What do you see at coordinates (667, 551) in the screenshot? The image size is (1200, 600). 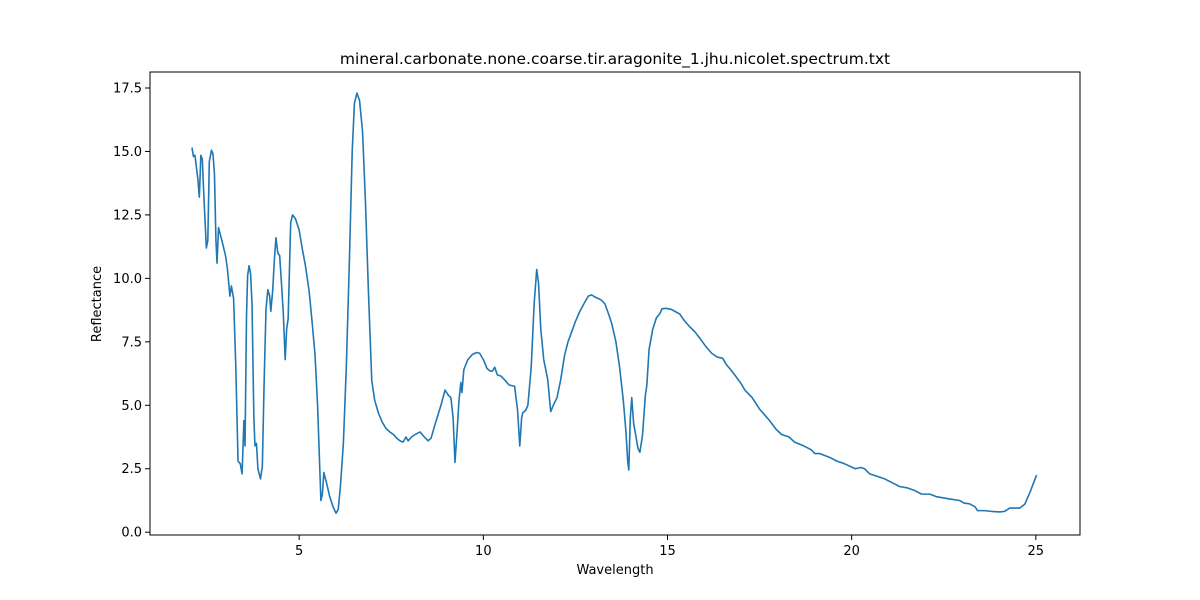 I see `x-tick-label: 15` at bounding box center [667, 551].